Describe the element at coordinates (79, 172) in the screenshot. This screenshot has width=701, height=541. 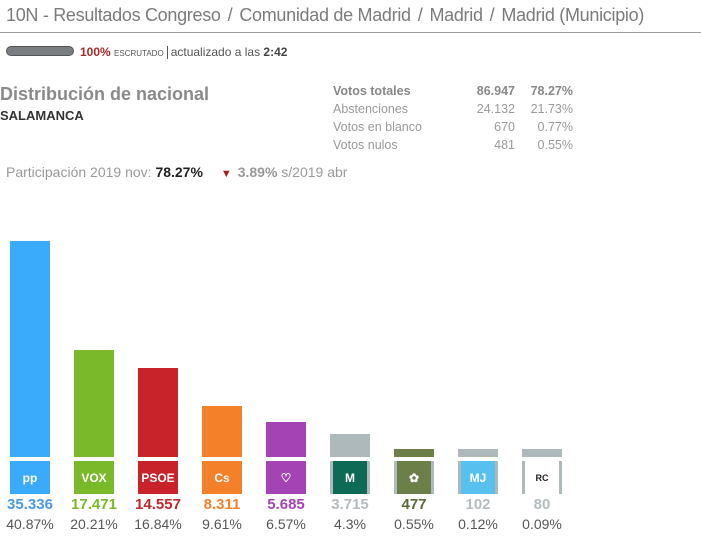
I see `participation-label: Participación 2019 nov:` at that location.